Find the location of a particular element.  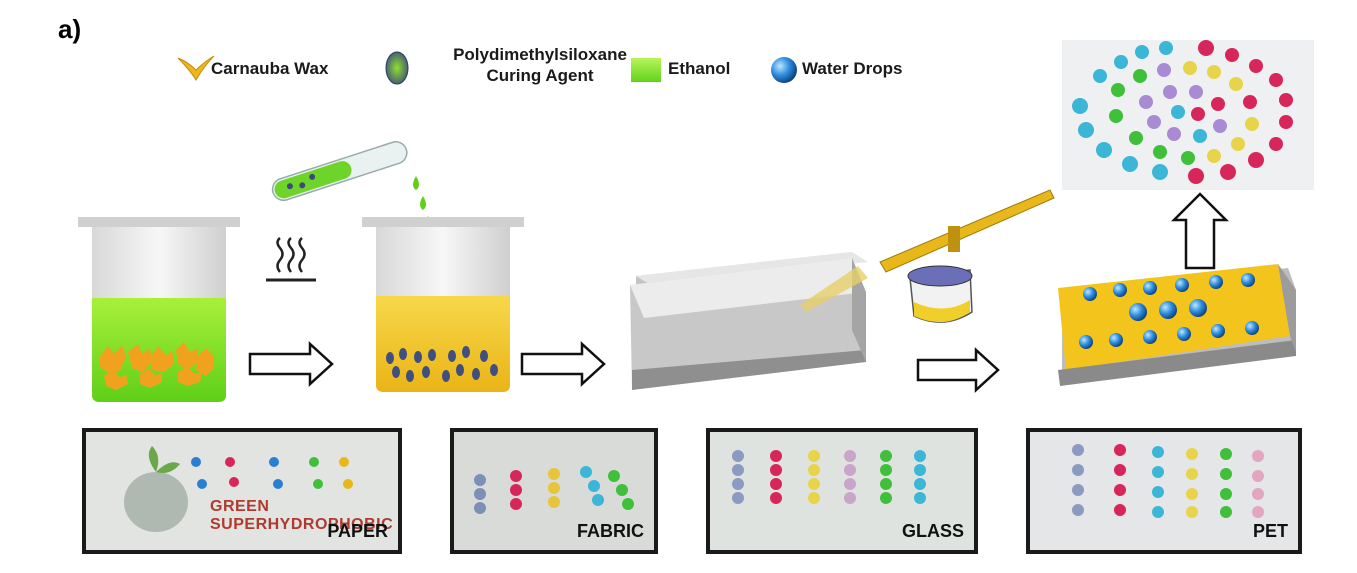

photo-paper: GREEN SUPERHYDROPHOBIC PAPER is located at coordinates (242, 491).